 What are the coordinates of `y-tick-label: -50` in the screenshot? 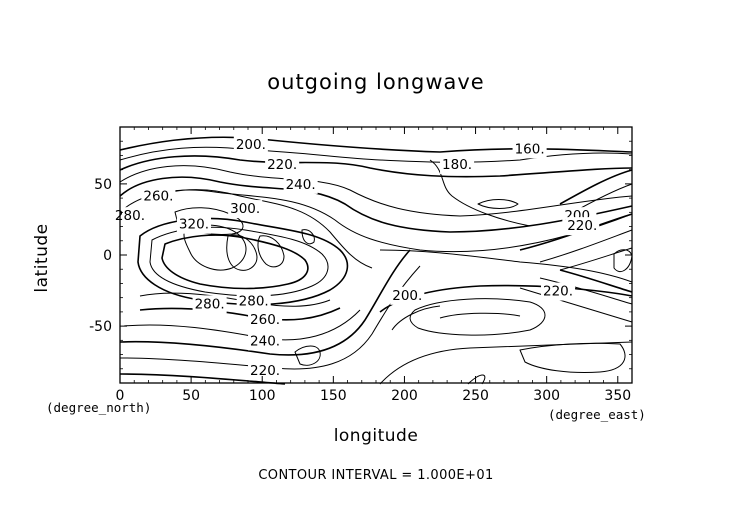 It's located at (100, 327).